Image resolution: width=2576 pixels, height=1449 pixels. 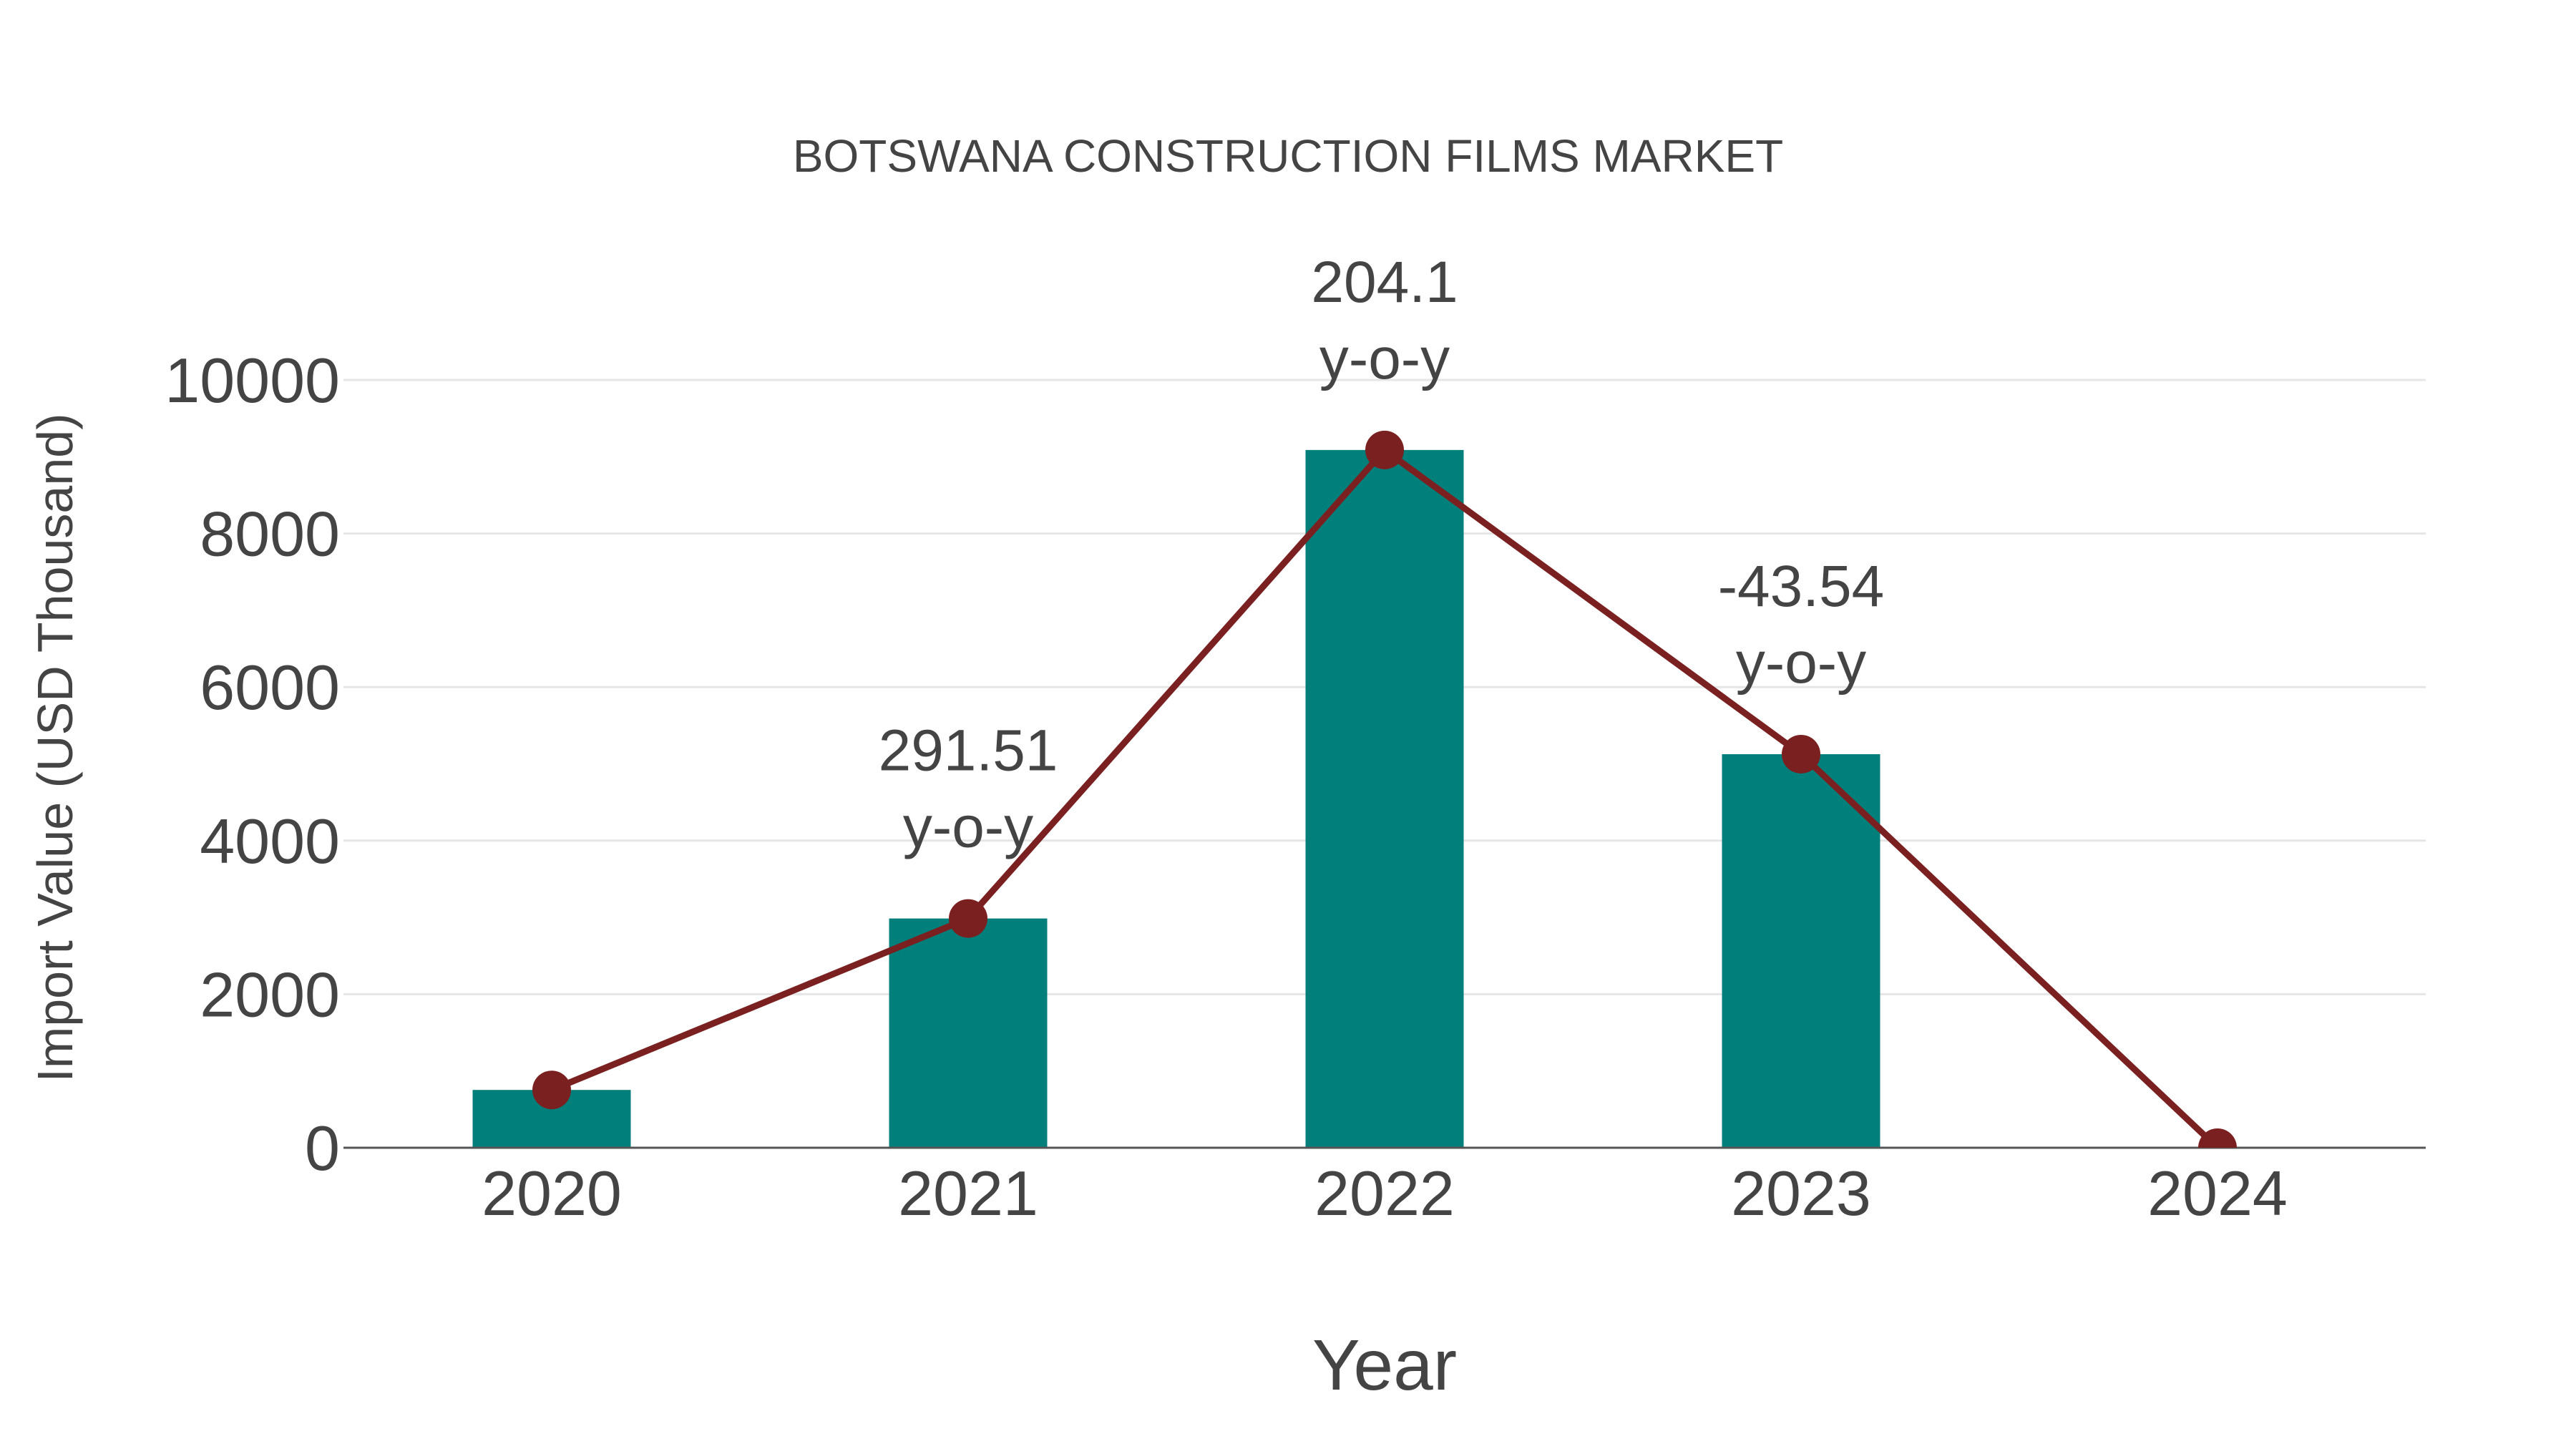 What do you see at coordinates (270, 994) in the screenshot?
I see `y-tick-label: 2000` at bounding box center [270, 994].